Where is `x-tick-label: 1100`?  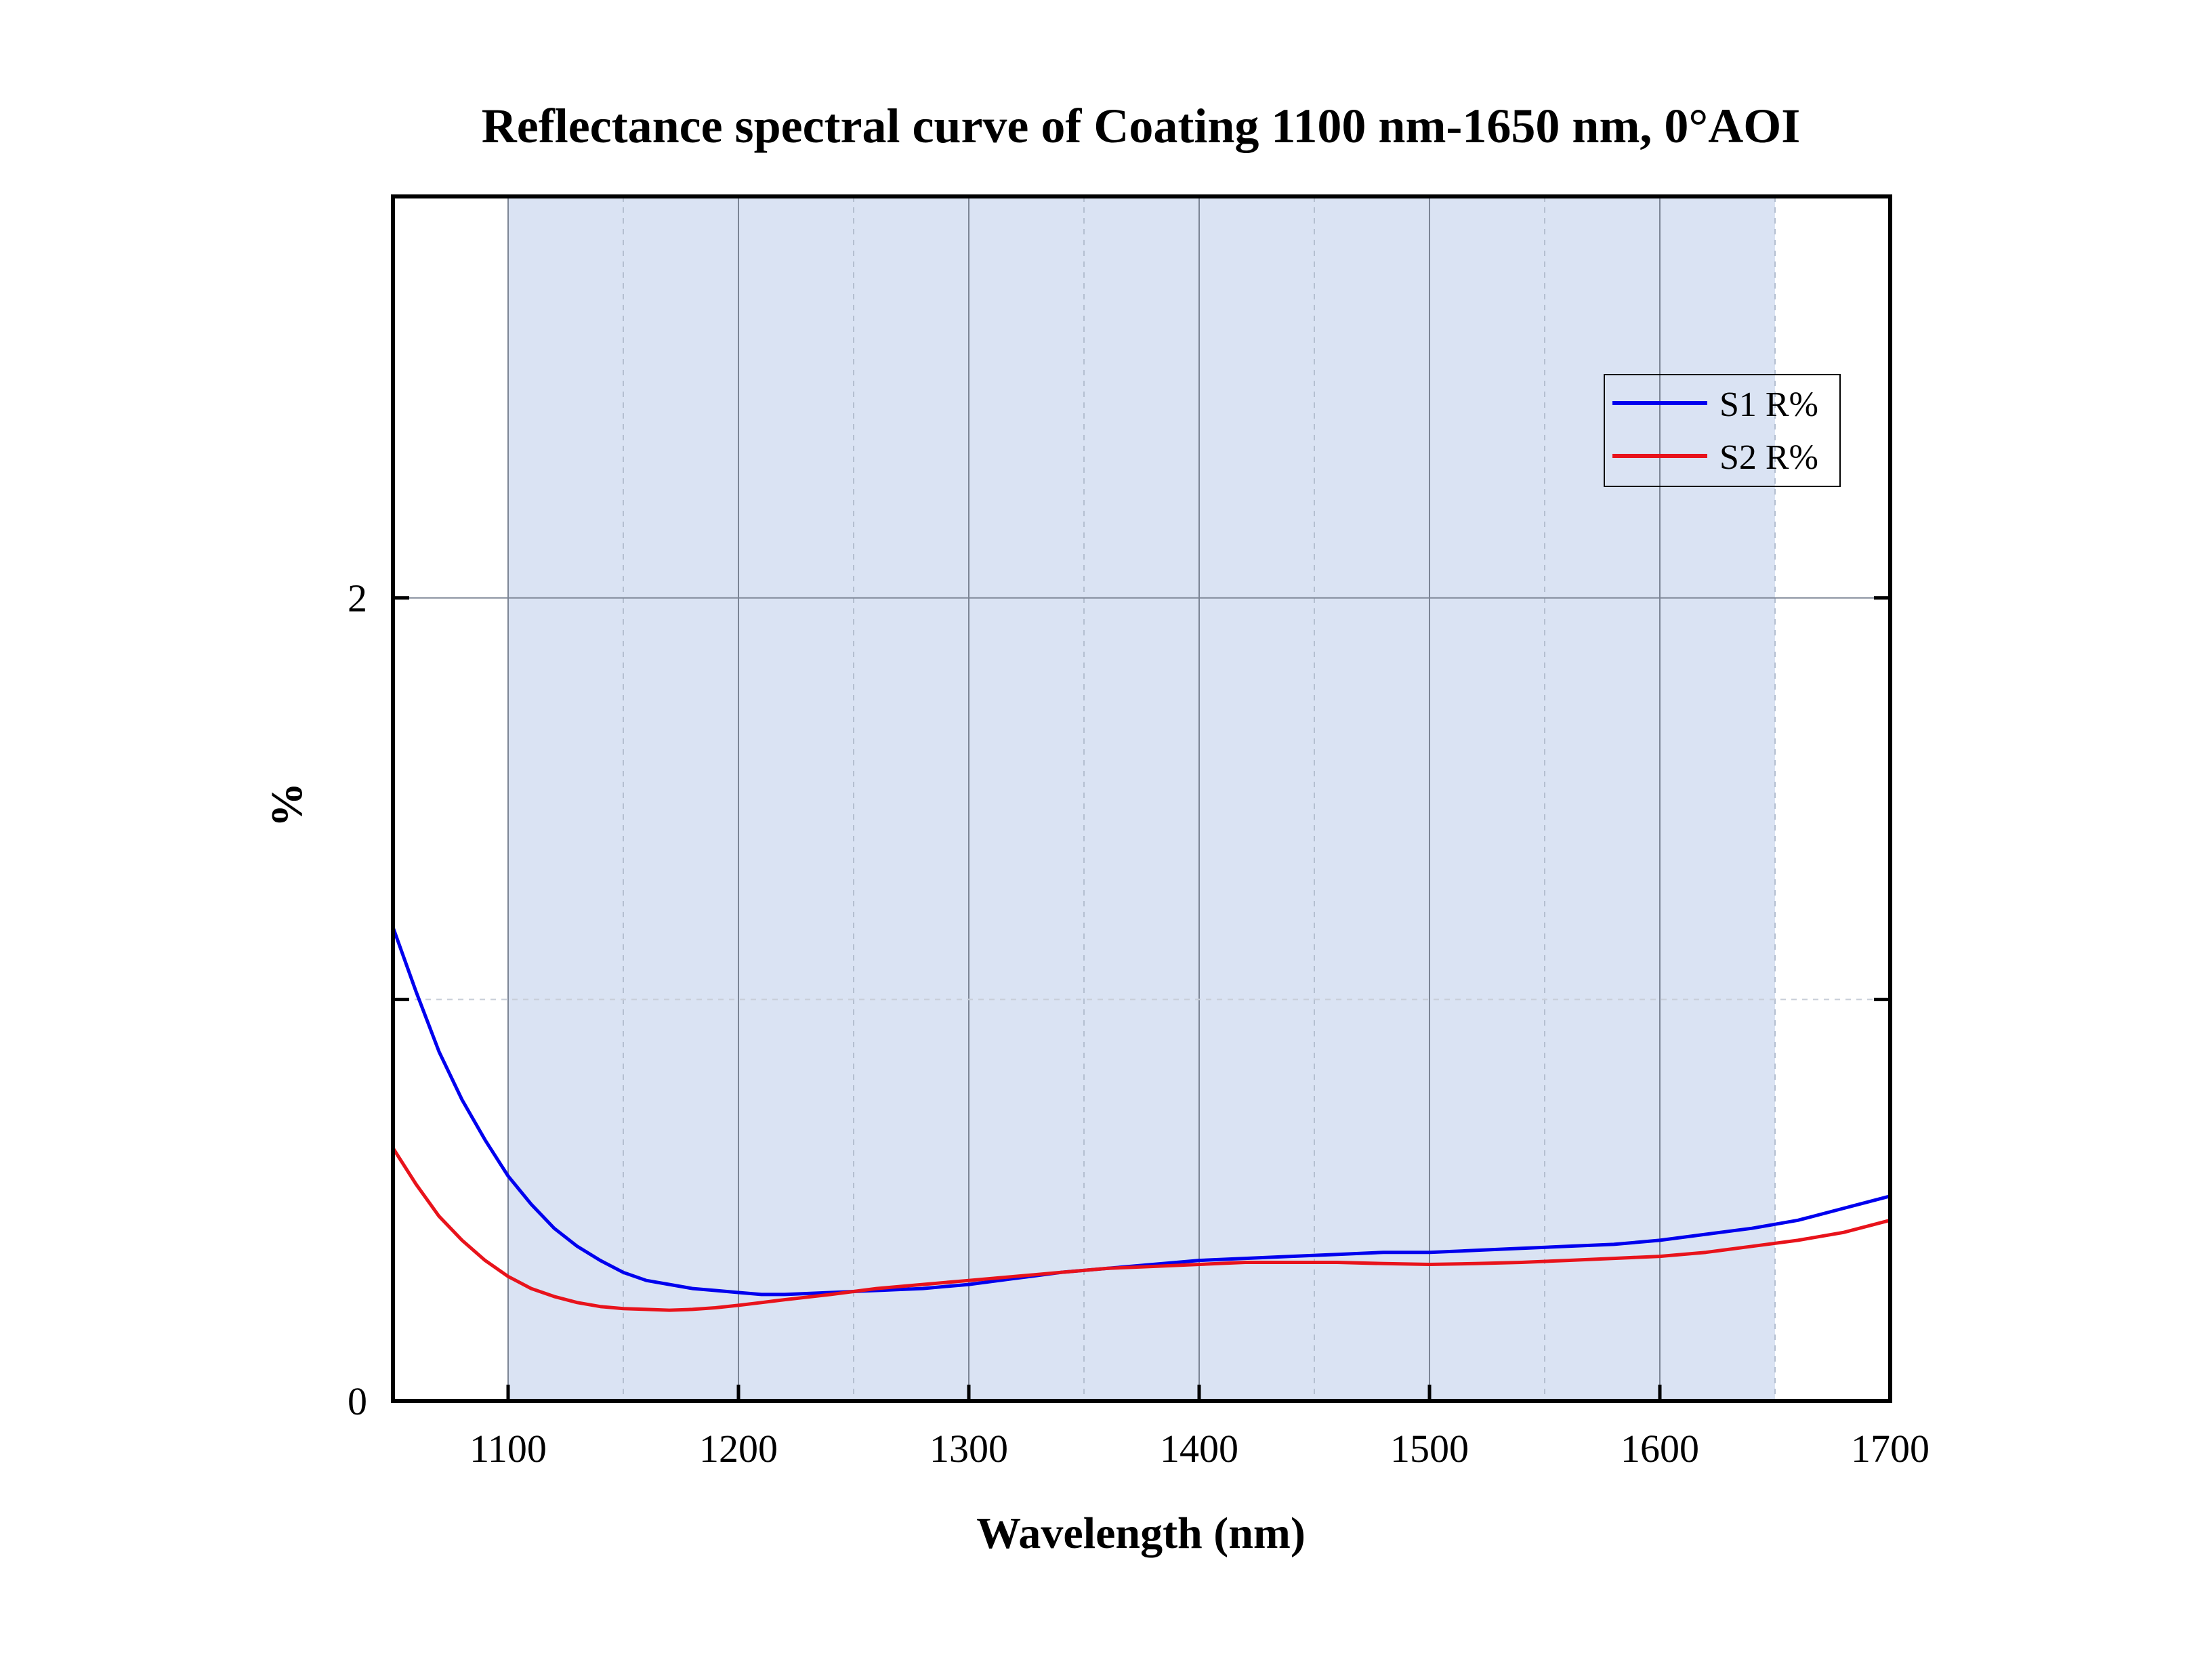
x-tick-label: 1100 is located at coordinates (509, 1449).